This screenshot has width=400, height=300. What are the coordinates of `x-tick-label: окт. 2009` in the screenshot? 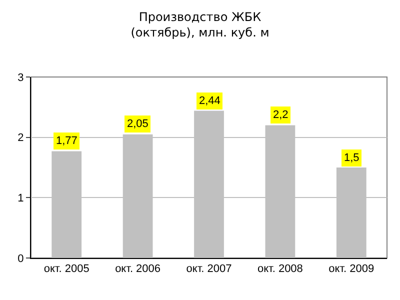 It's located at (351, 269).